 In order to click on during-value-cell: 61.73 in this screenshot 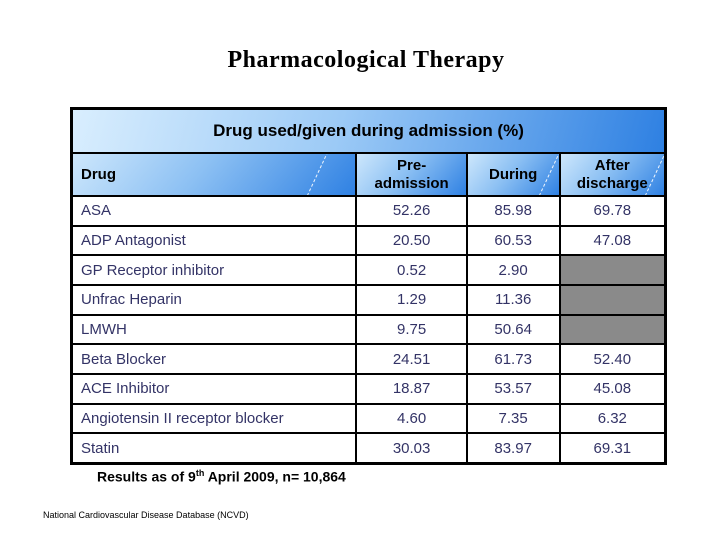, I will do `click(512, 359)`.